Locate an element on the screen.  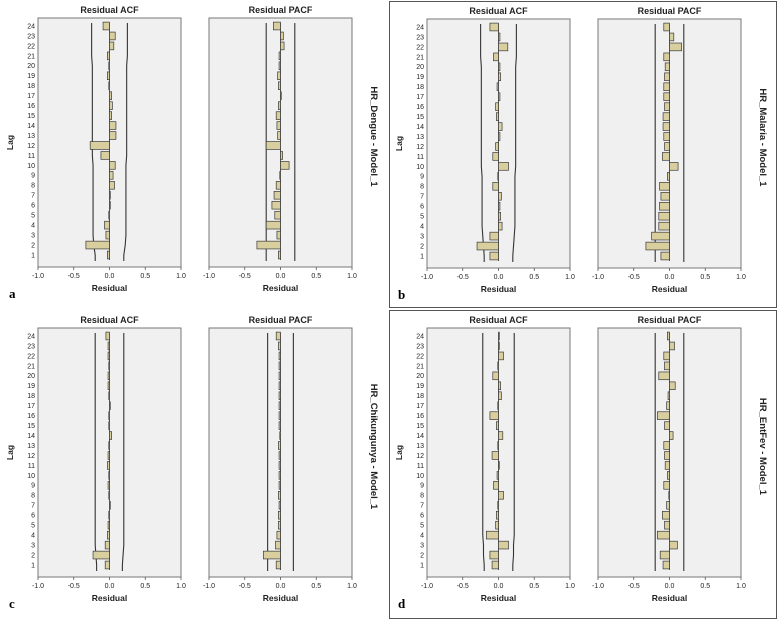
lag-tick-label: 15 is located at coordinates (420, 426).